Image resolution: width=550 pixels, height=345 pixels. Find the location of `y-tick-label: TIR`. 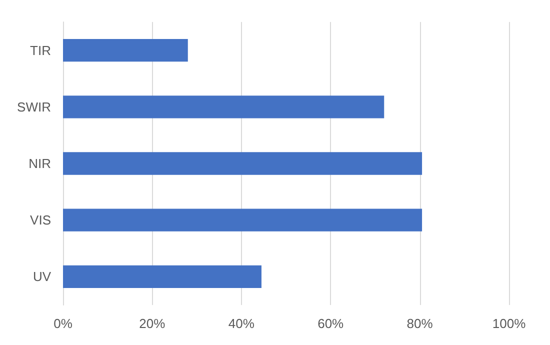

y-tick-label: TIR is located at coordinates (40, 50).